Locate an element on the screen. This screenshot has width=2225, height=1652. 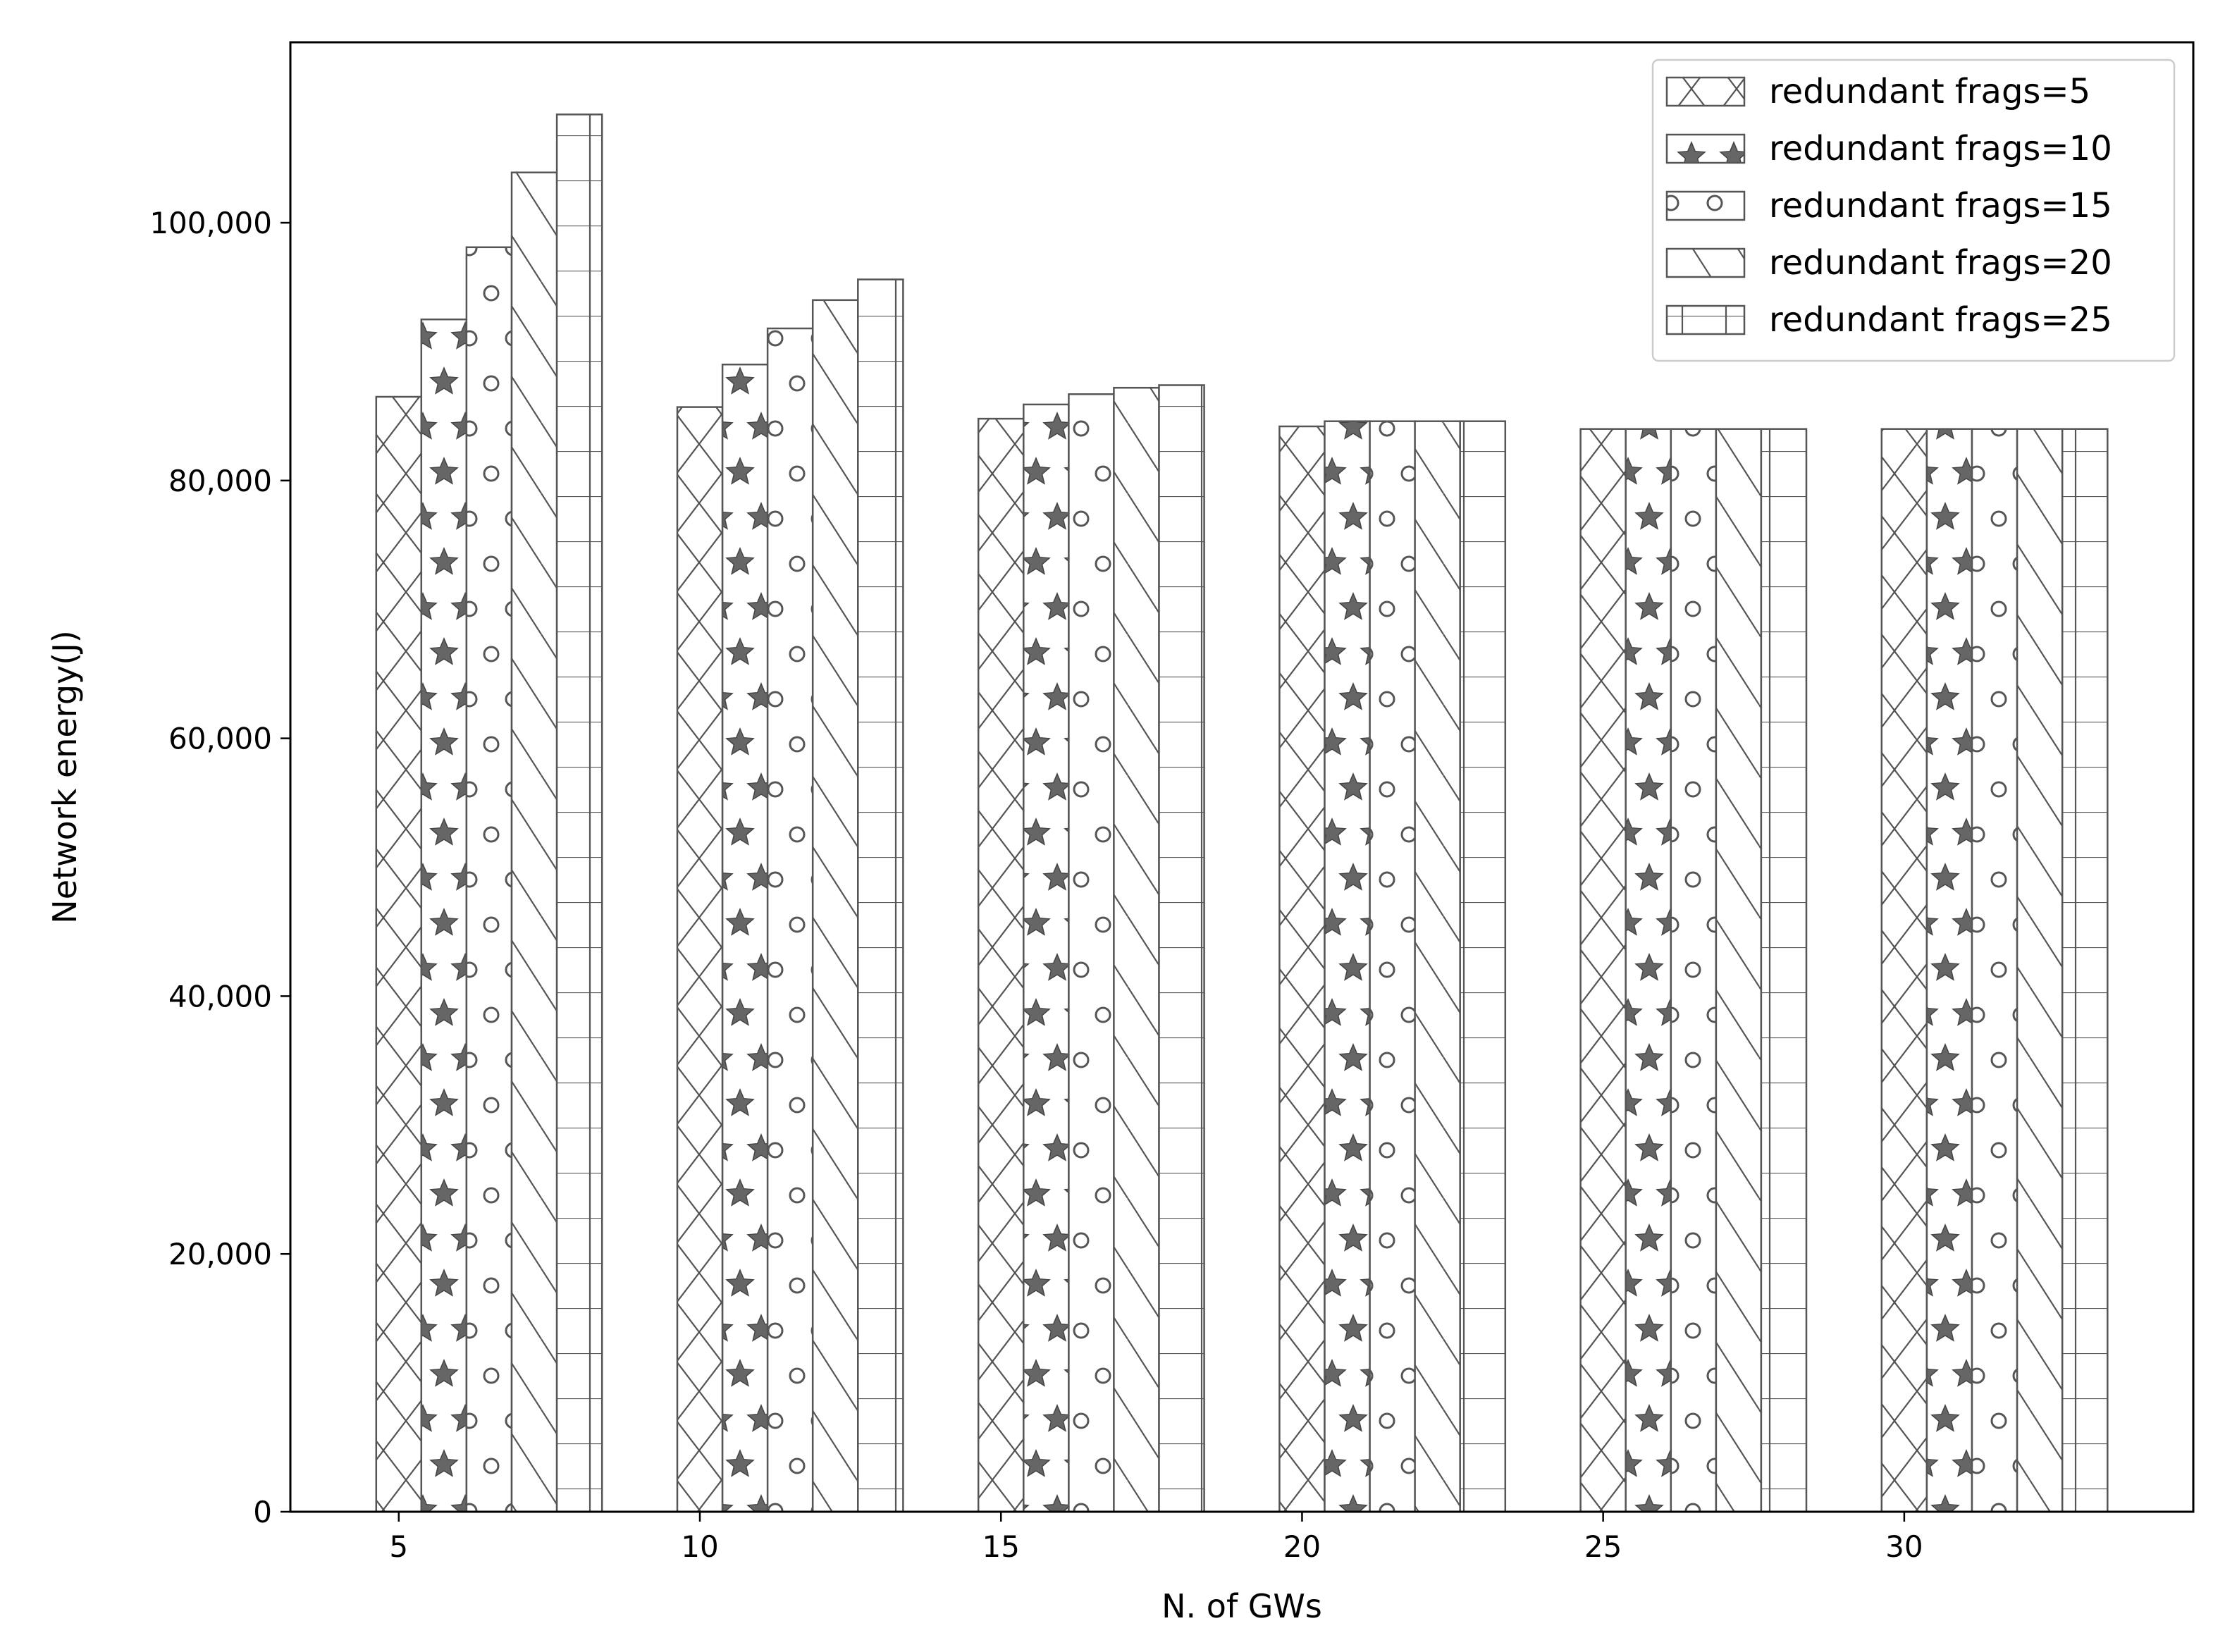
y-tick-label: 80,000 is located at coordinates (220, 481).